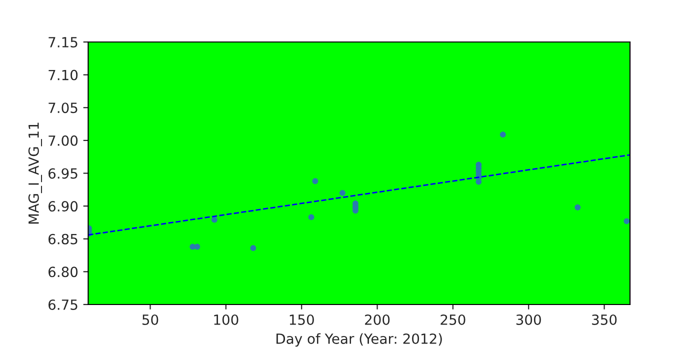 The image size is (700, 350). I want to click on x-tick-label: 200, so click(377, 319).